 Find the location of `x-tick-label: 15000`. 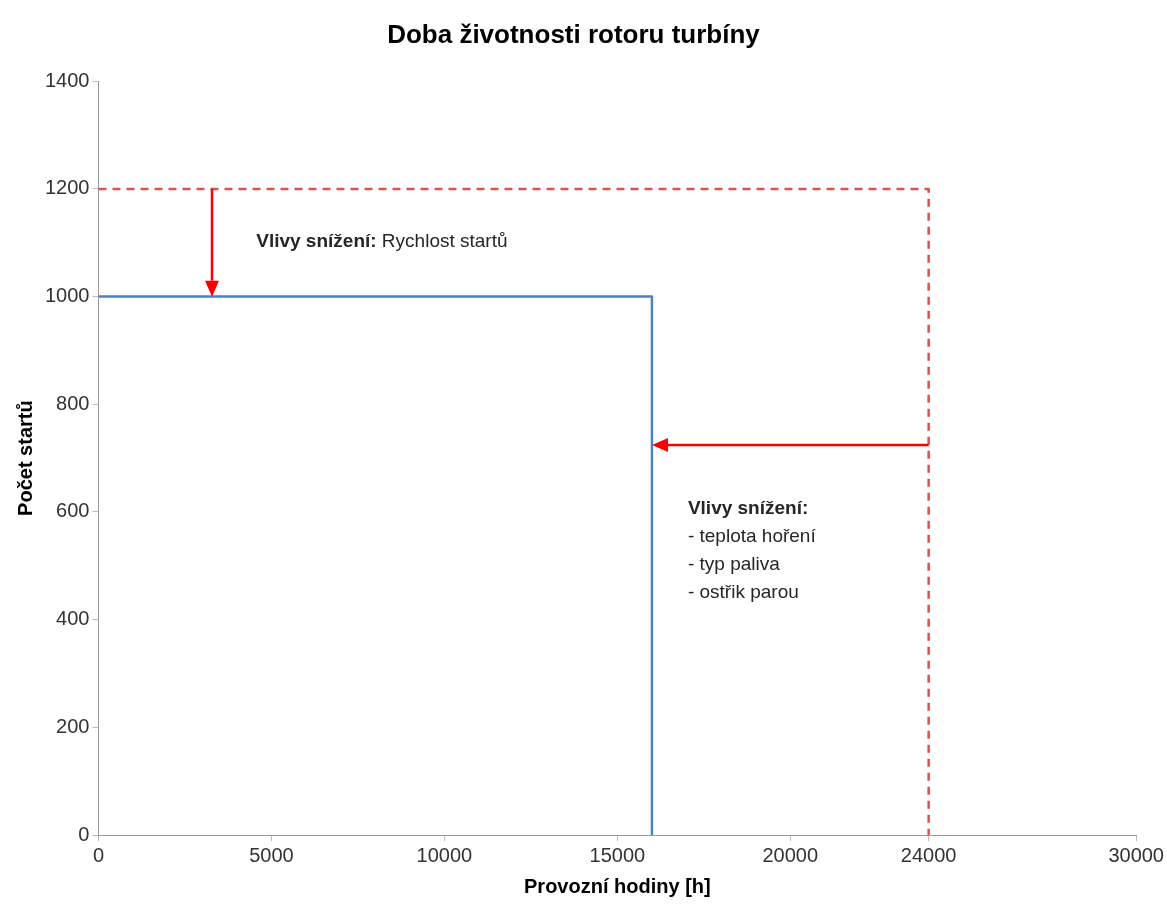

x-tick-label: 15000 is located at coordinates (617, 854).